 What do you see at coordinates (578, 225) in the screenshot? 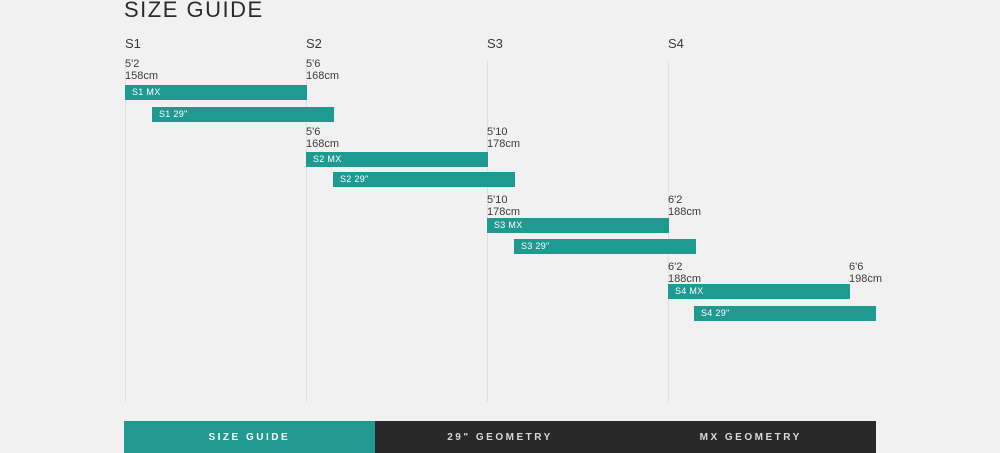
I see `bar-s3-mx: S3 MX` at bounding box center [578, 225].